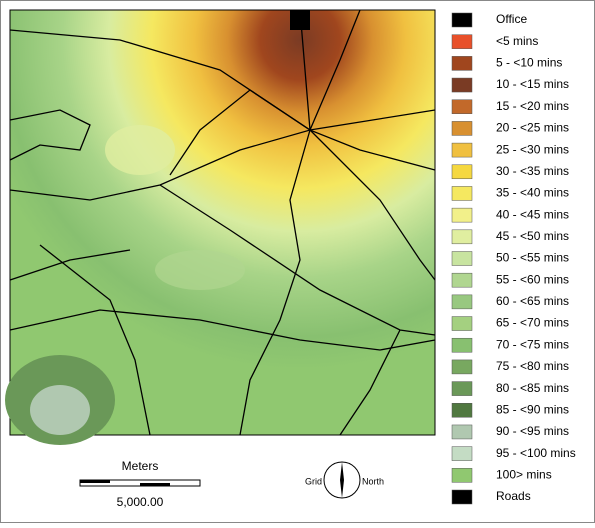 This screenshot has width=595, height=528. What do you see at coordinates (344, 480) in the screenshot?
I see `north-arrow: Grid North` at bounding box center [344, 480].